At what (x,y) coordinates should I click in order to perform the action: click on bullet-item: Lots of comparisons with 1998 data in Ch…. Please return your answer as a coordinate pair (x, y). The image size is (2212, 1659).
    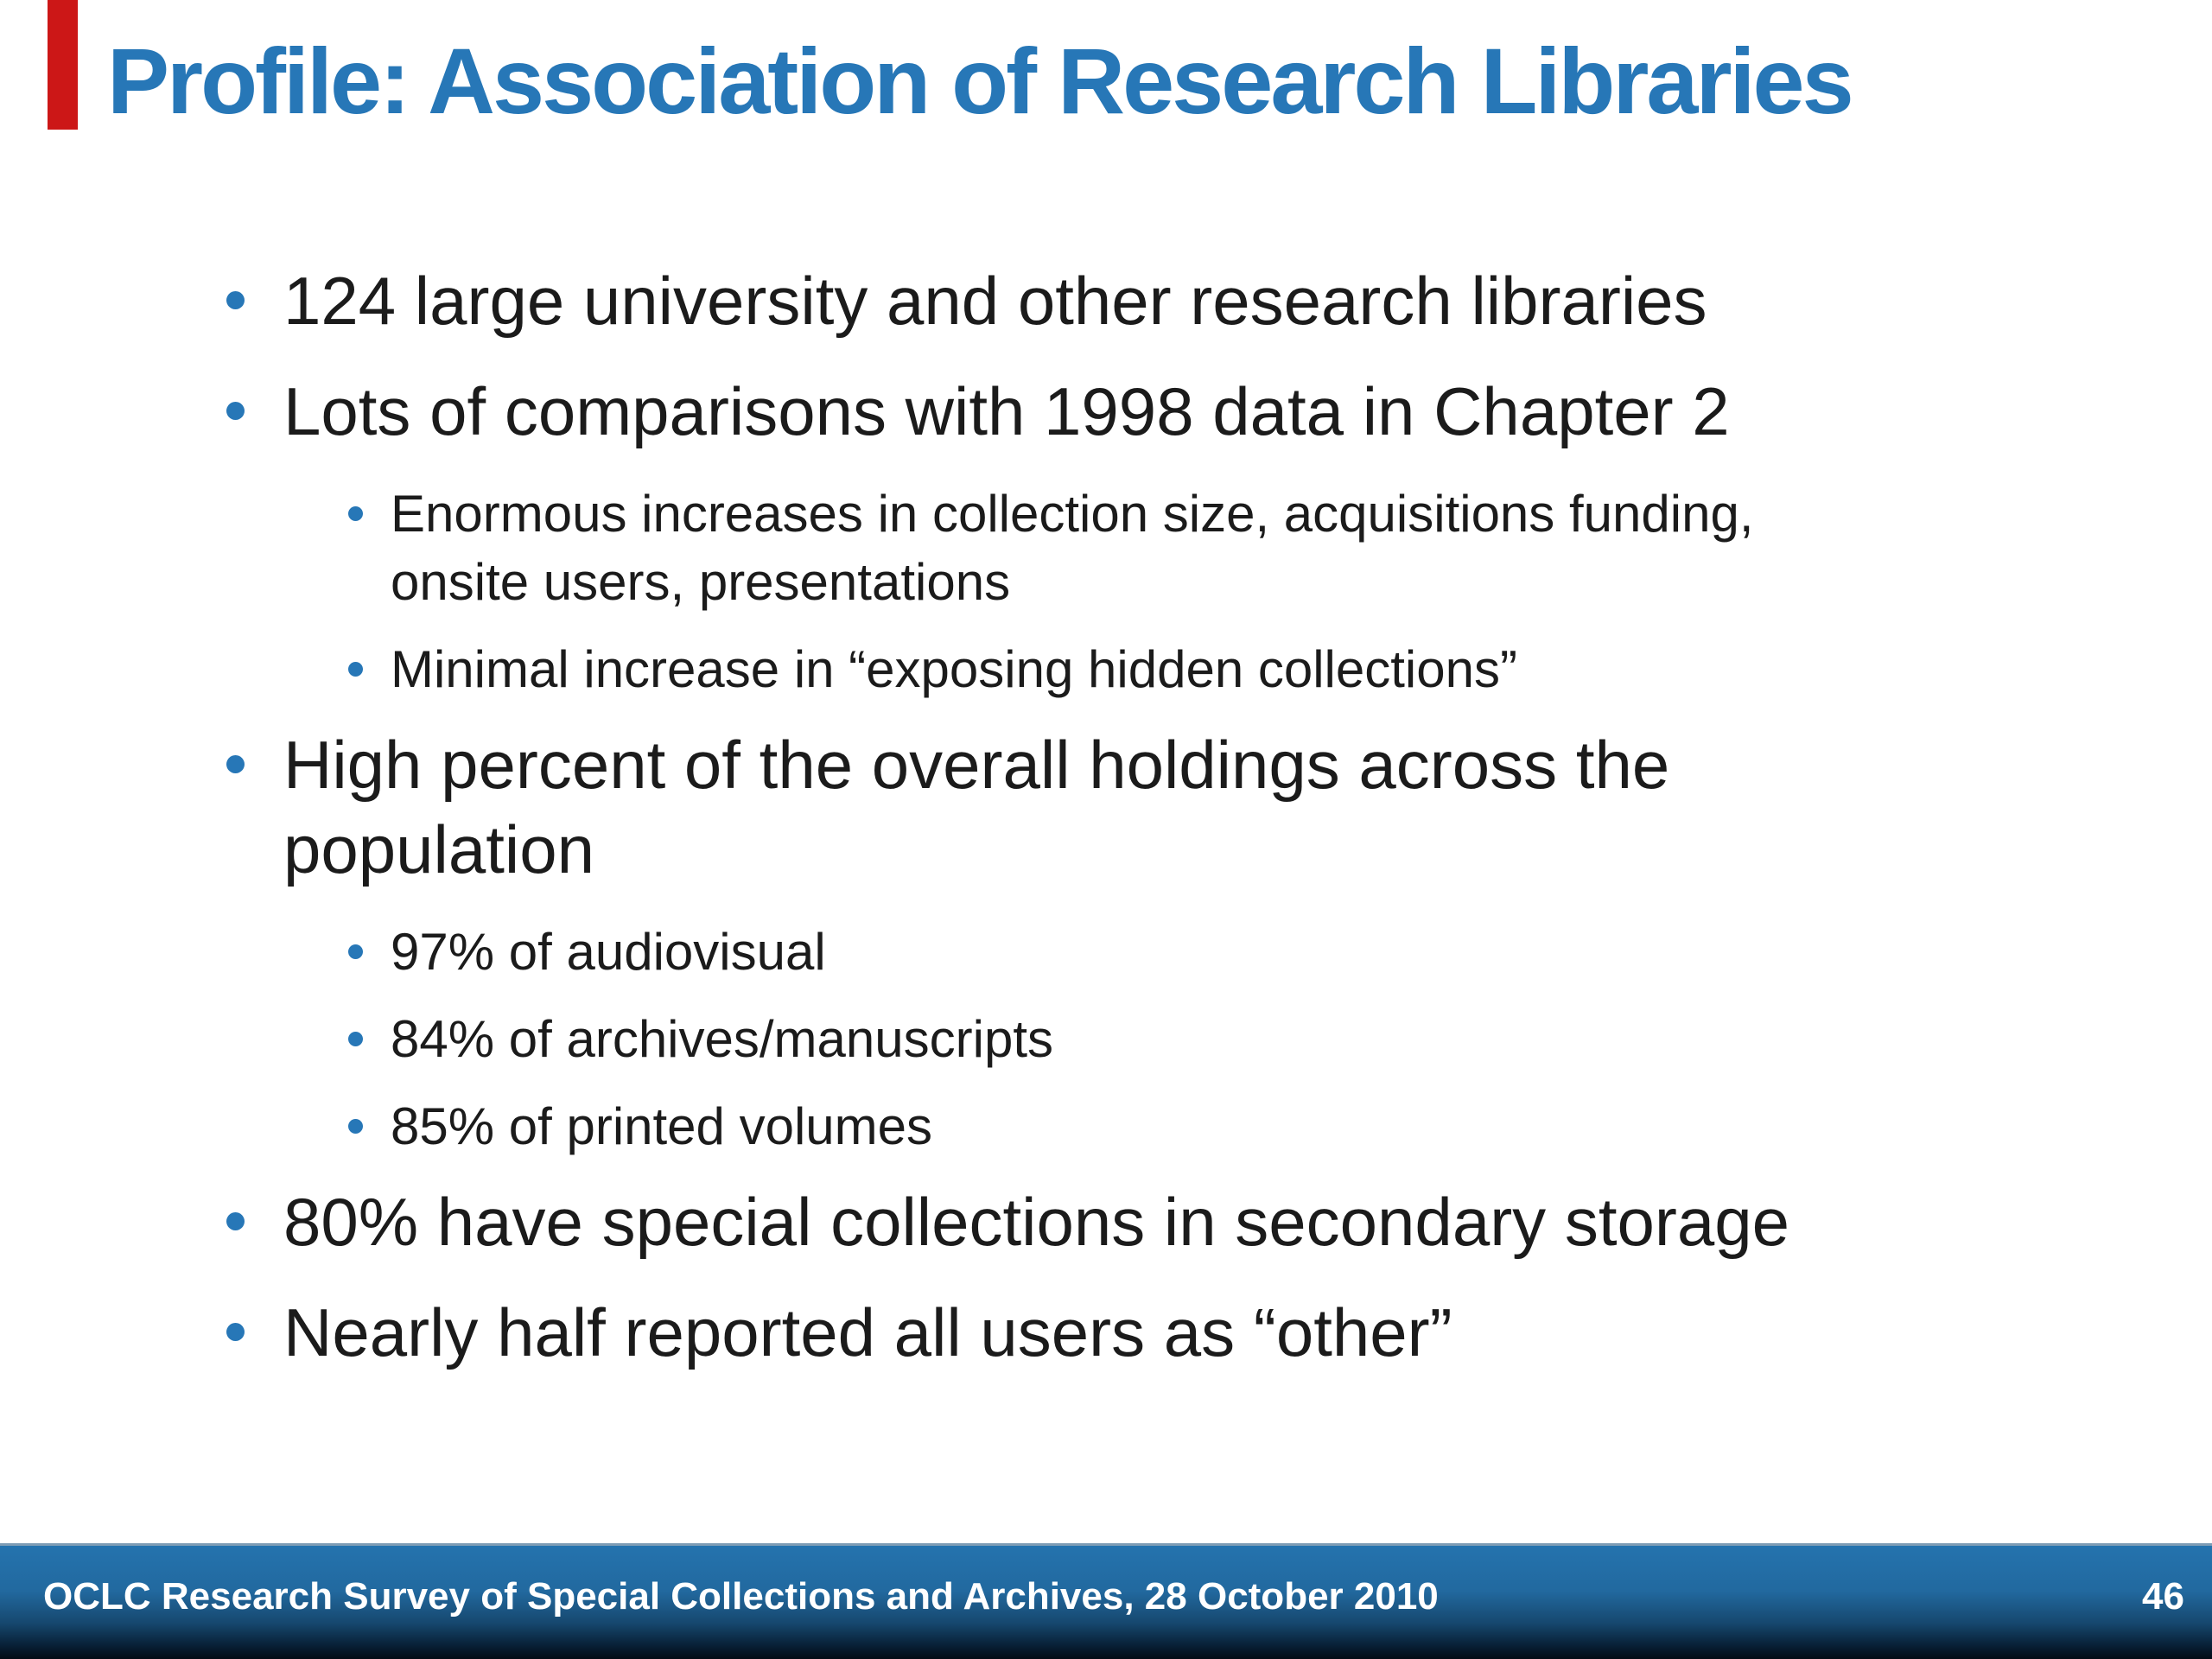
    Looking at the image, I should click on (1080, 411).